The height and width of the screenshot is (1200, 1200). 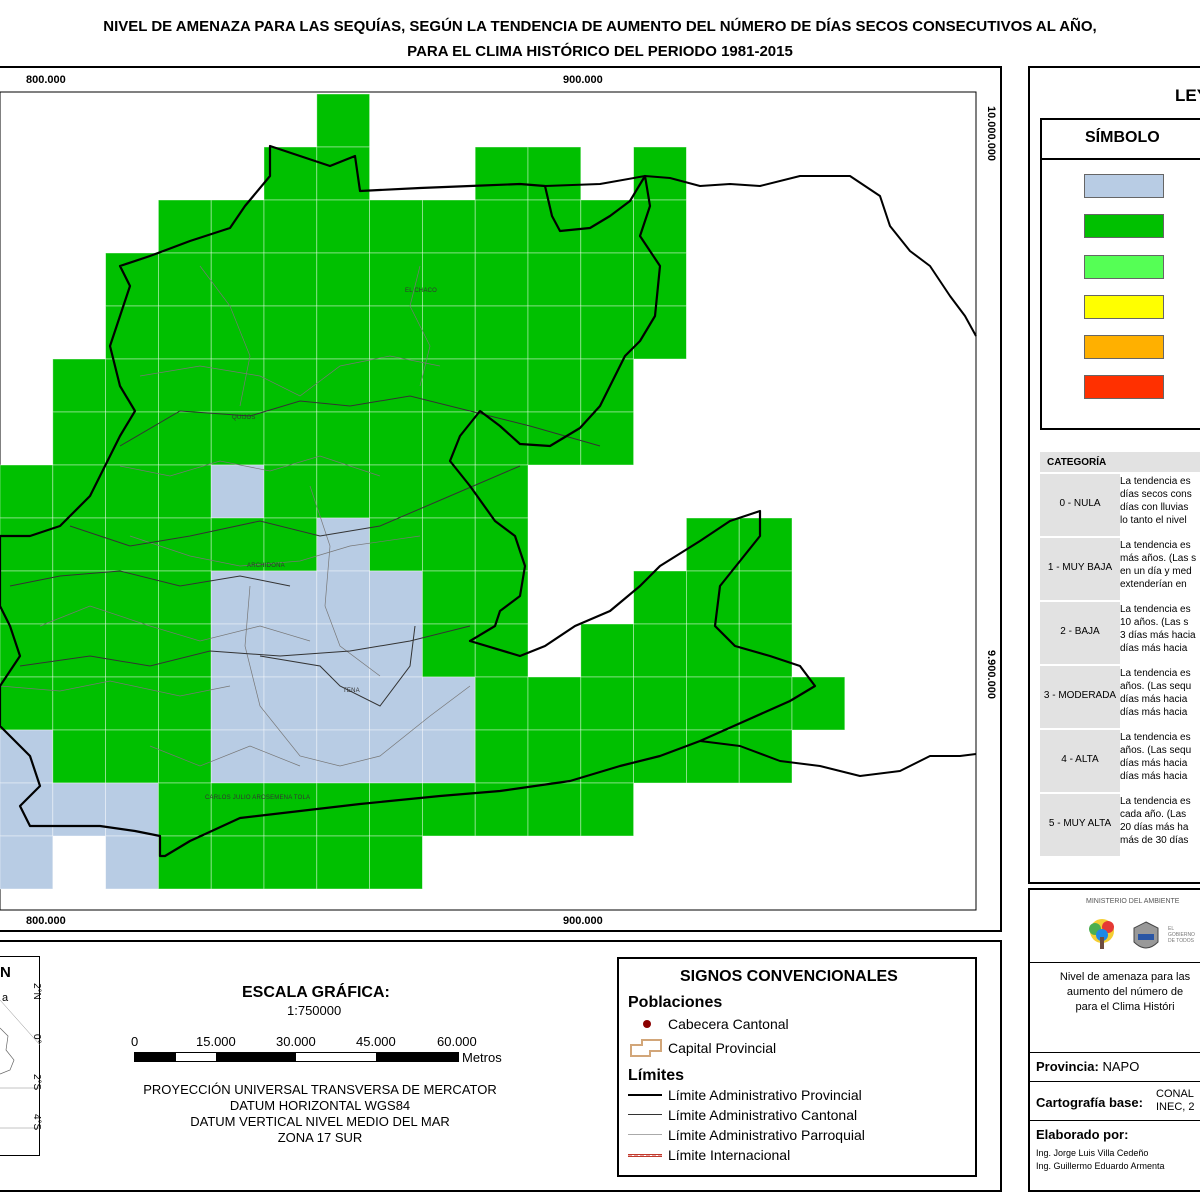 What do you see at coordinates (1125, 977) in the screenshot?
I see `desc-line-1: Nivel de amenaza para las` at bounding box center [1125, 977].